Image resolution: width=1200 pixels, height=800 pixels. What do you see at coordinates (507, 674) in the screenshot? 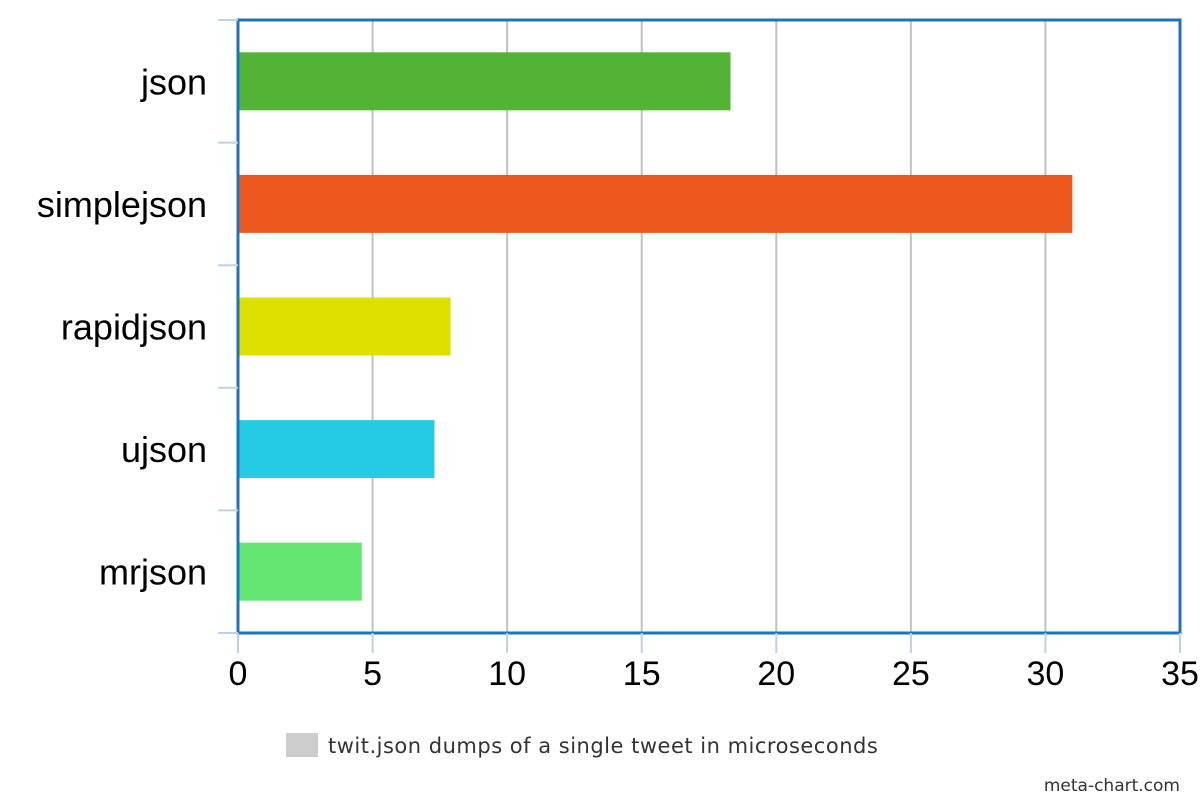
I see `x-tick-label: 10` at bounding box center [507, 674].